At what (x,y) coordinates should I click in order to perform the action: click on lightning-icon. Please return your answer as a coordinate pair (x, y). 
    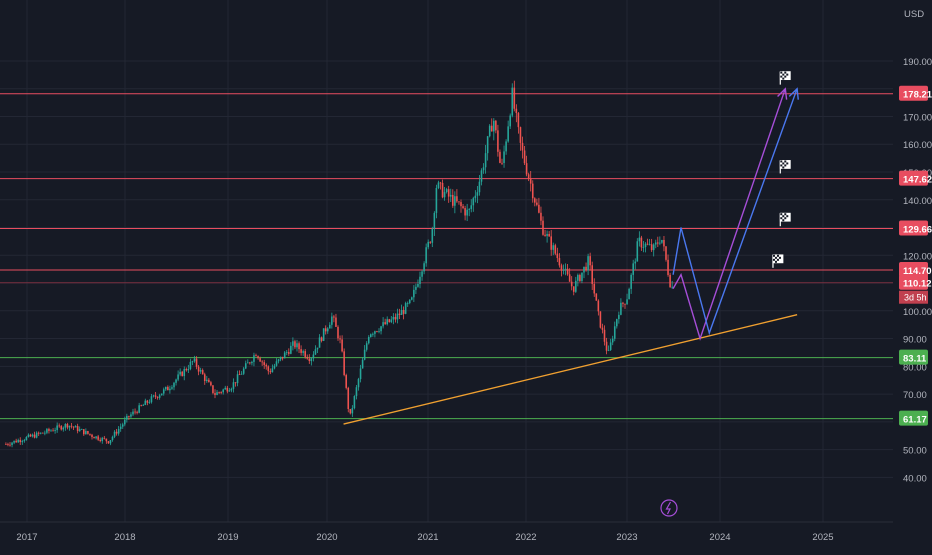
    Looking at the image, I should click on (668, 508).